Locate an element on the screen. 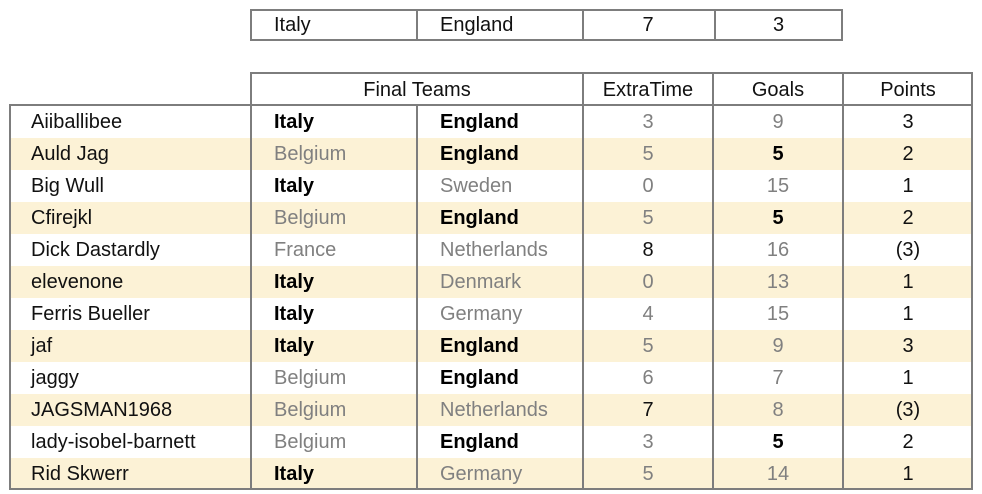 The image size is (982, 494). player-name: elevenone is located at coordinates (77, 282).